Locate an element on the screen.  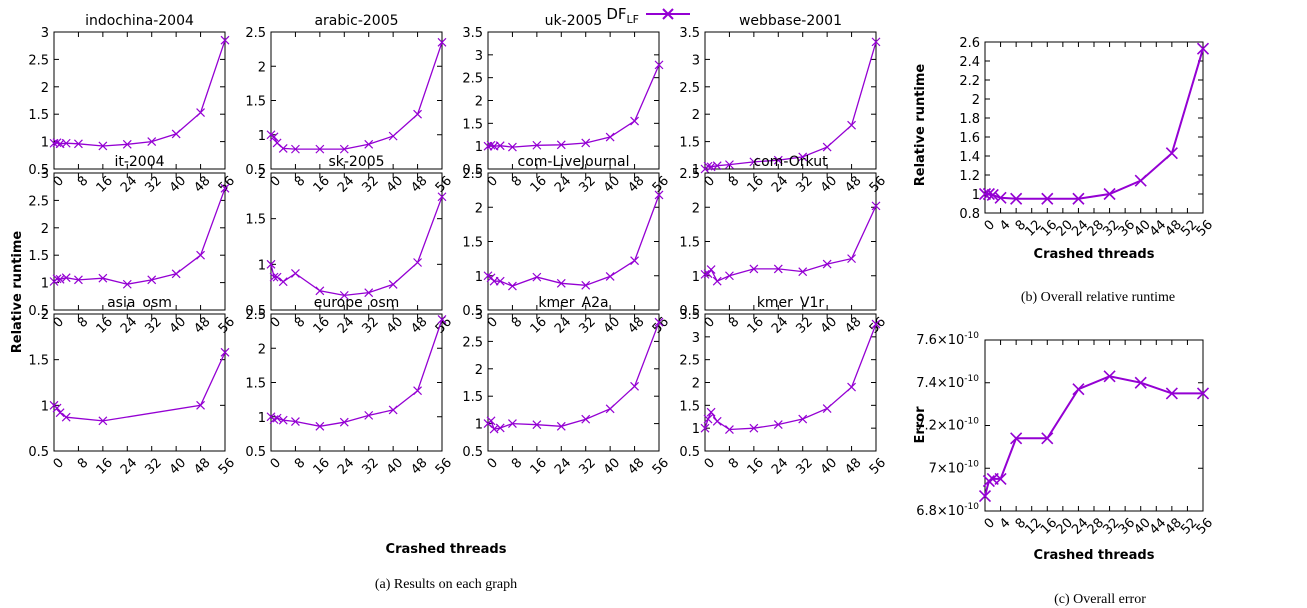
panel-title: europe_osm is located at coordinates (357, 303).